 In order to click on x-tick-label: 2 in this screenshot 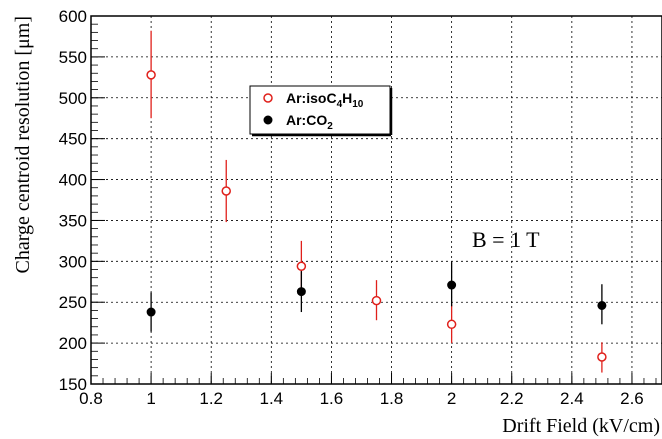, I will do `click(451, 398)`.